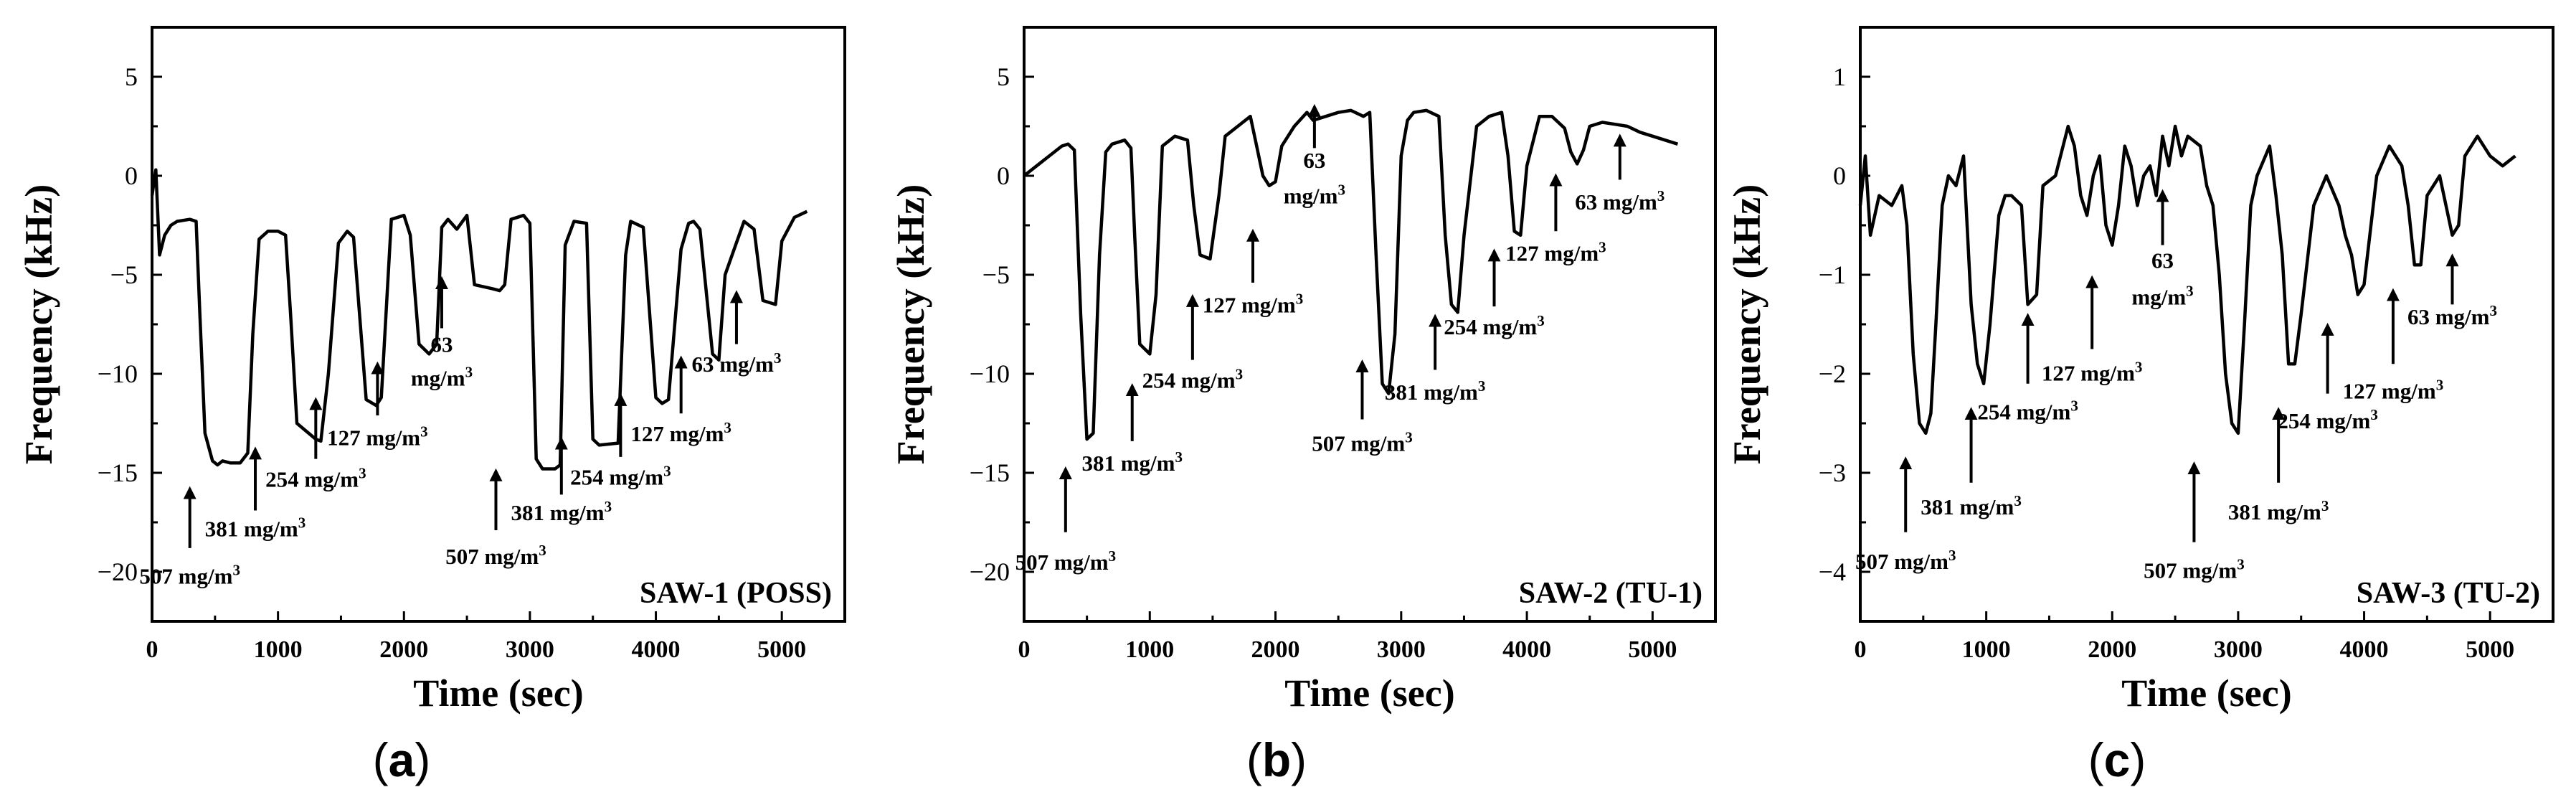 The image size is (2576, 805). Describe the element at coordinates (1611, 593) in the screenshot. I see `sensor-label: SAW-2 (TU-1)` at that location.